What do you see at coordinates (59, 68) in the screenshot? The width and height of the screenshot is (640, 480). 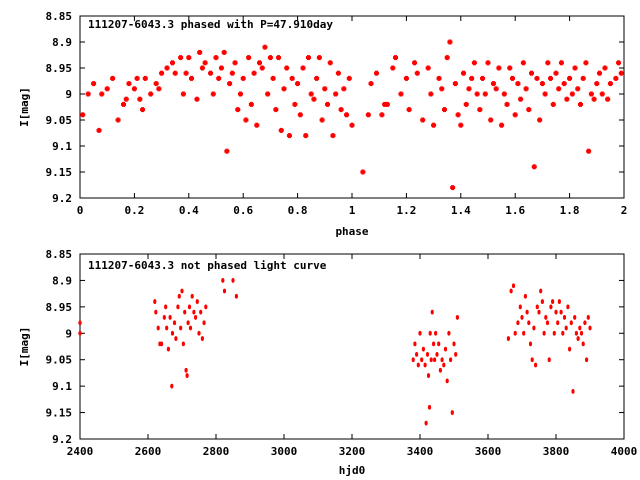 I see `y-tick-label: 8.95` at bounding box center [59, 68].